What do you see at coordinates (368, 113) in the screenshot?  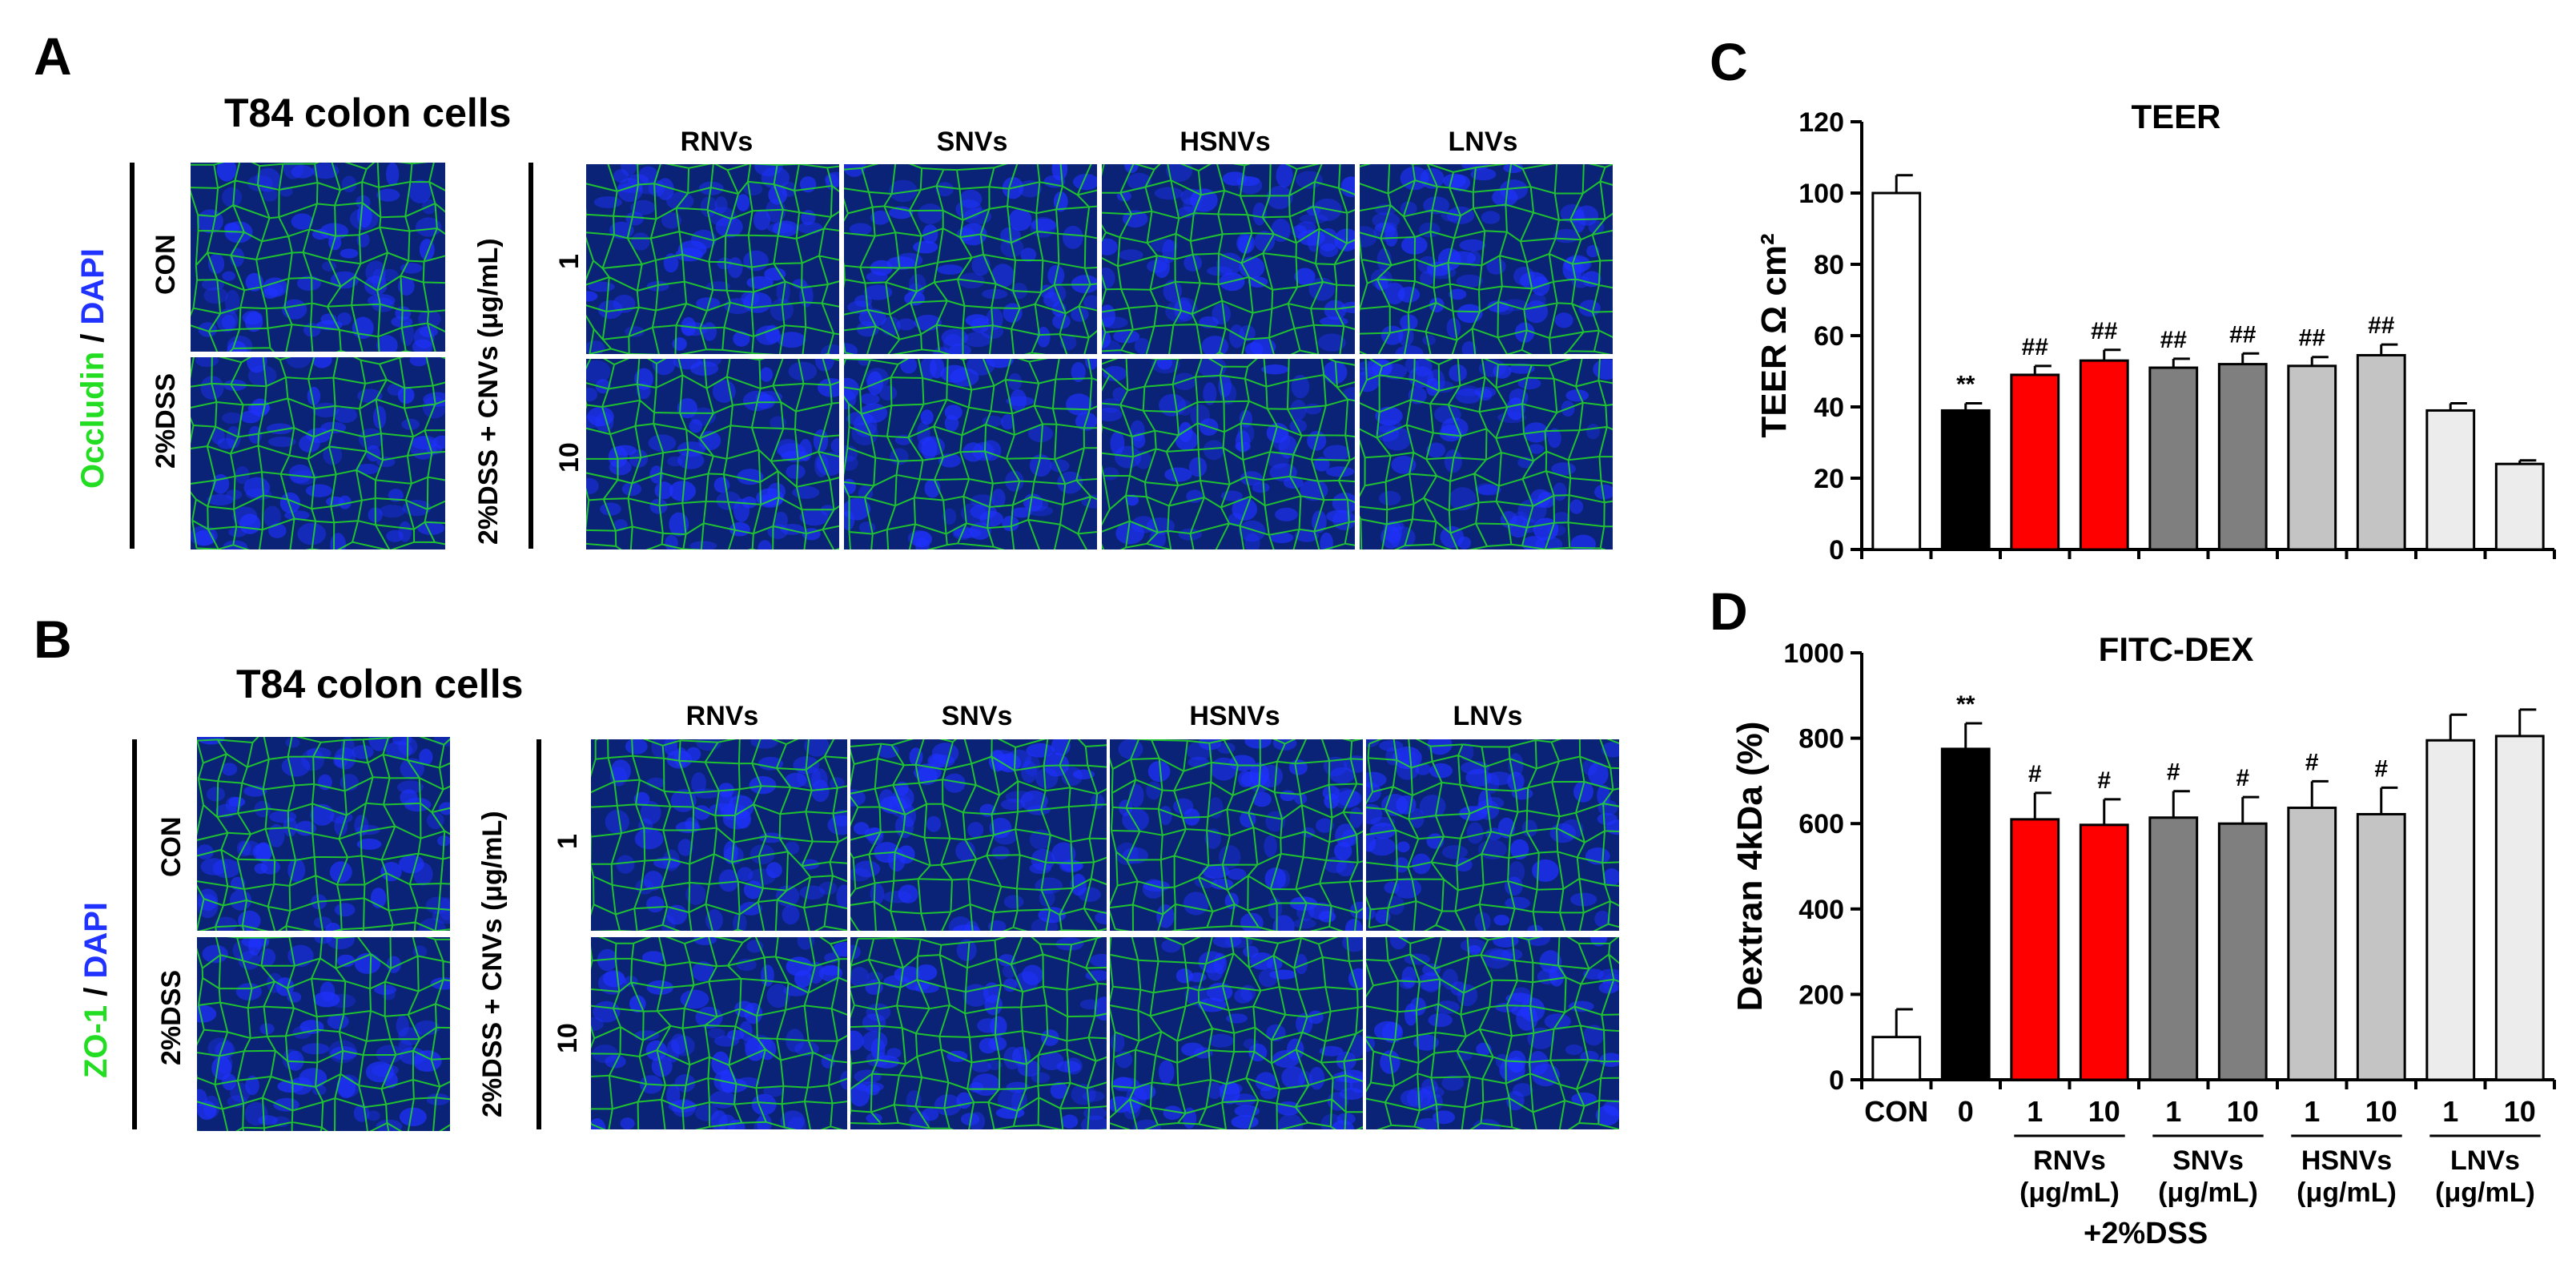 I see `panel-a-title: T84 colon cells` at bounding box center [368, 113].